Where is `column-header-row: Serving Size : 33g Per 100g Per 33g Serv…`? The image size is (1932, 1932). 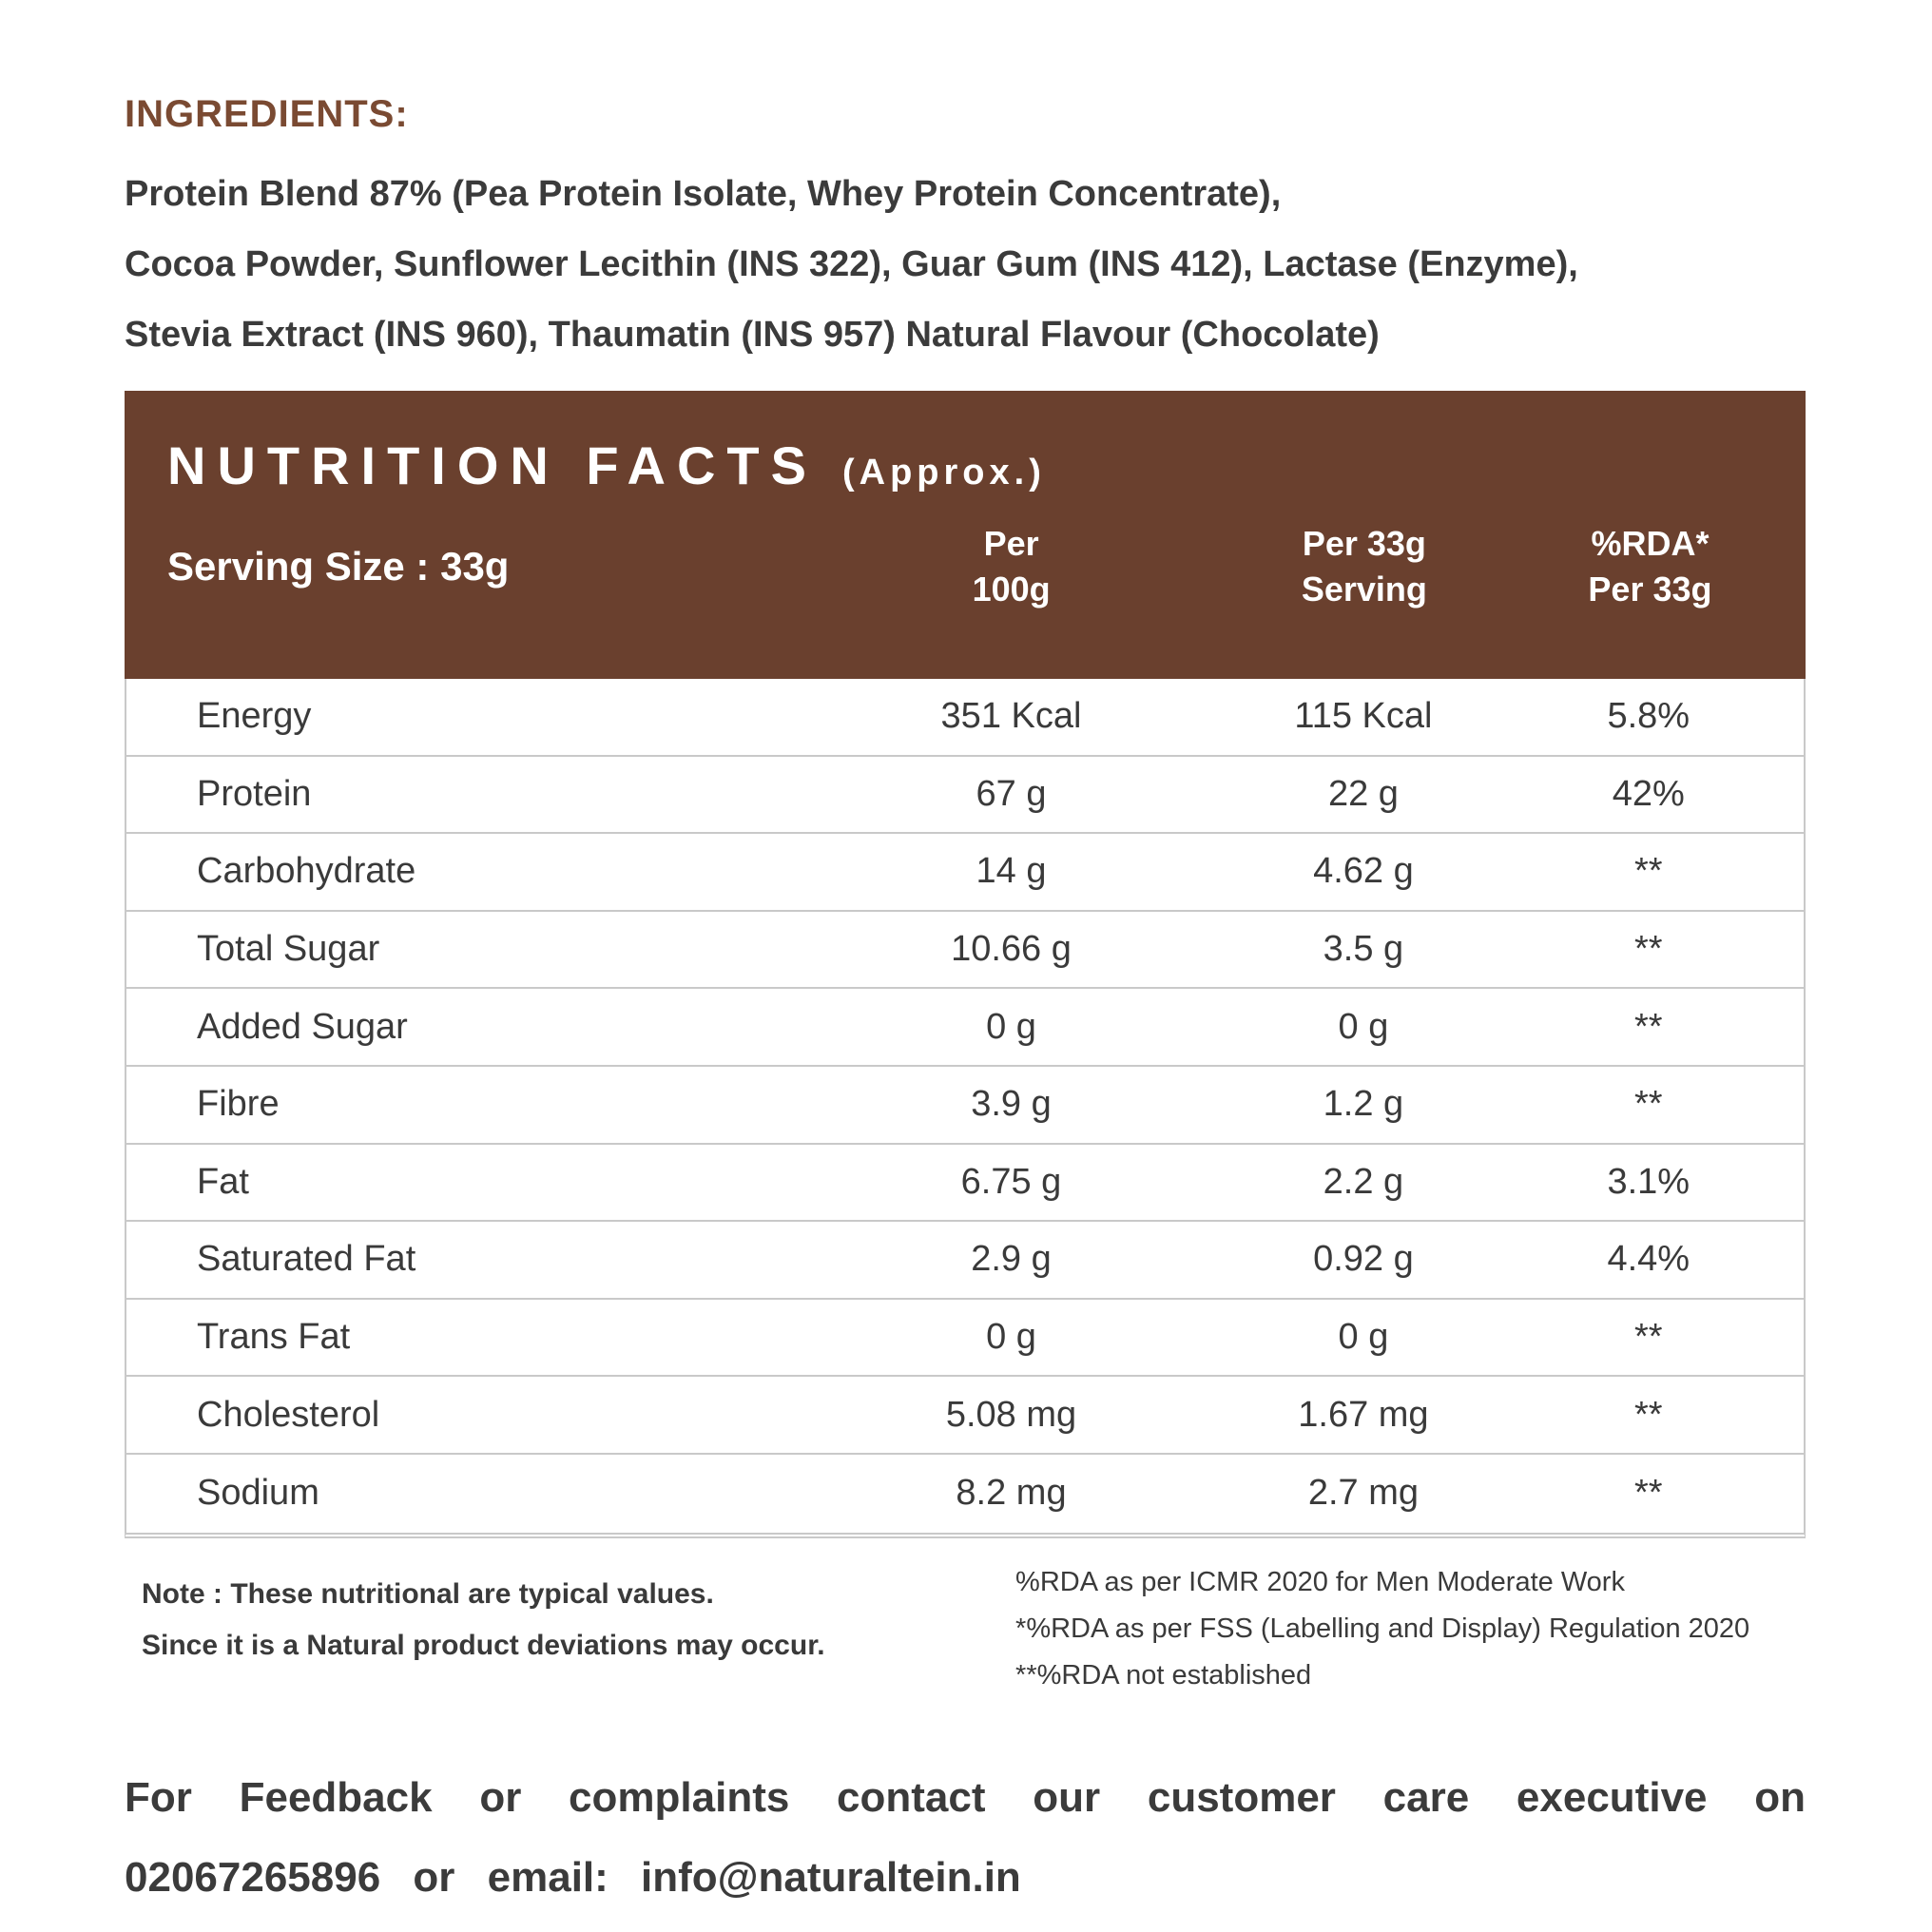
column-header-row: Serving Size : 33g Per 100g Per 33g Serv… is located at coordinates (965, 566).